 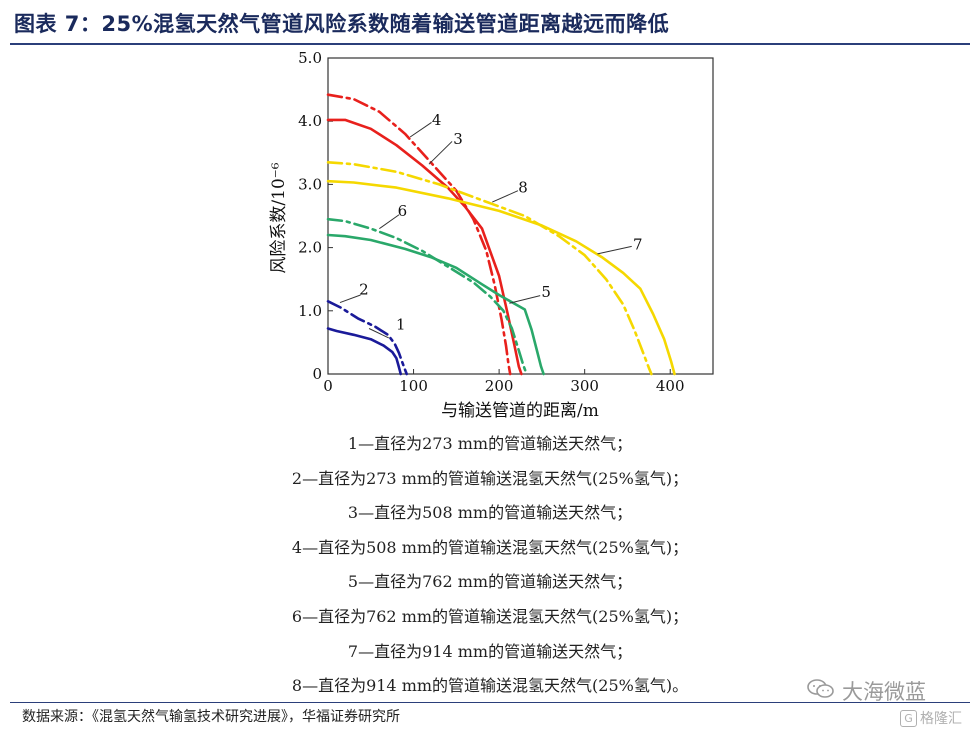 I want to click on x-tick-label: 200, so click(x=499, y=386).